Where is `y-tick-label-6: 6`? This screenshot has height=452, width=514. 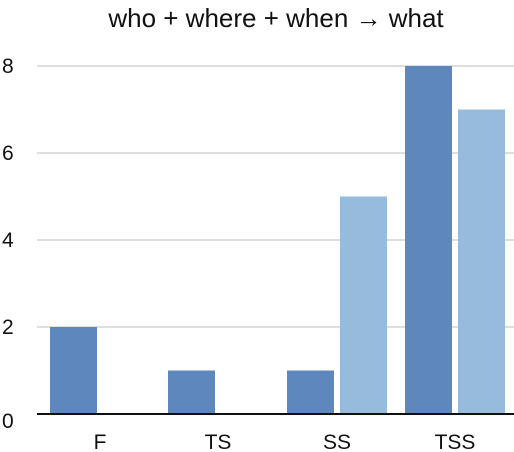 y-tick-label-6: 6 is located at coordinates (8, 153).